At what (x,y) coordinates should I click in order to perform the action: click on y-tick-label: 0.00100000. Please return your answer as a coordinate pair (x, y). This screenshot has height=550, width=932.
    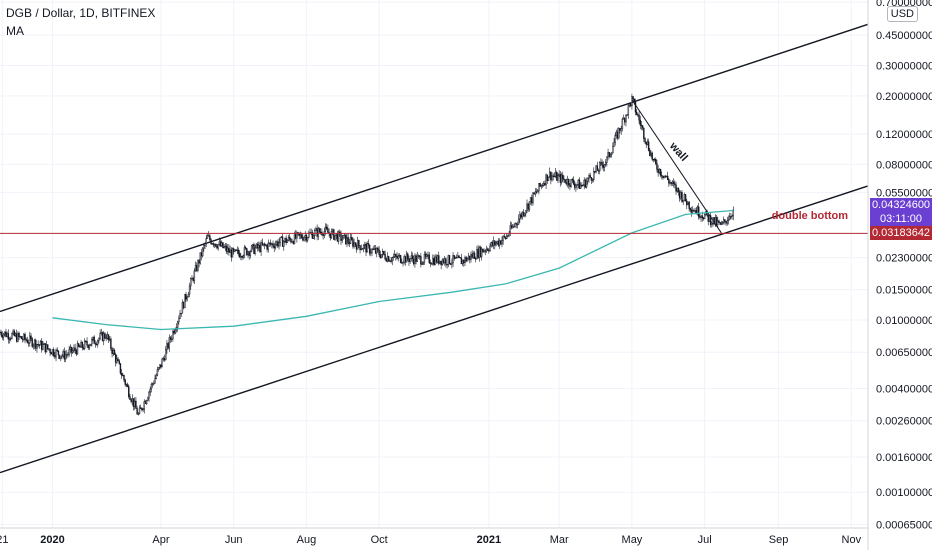
    Looking at the image, I should click on (904, 493).